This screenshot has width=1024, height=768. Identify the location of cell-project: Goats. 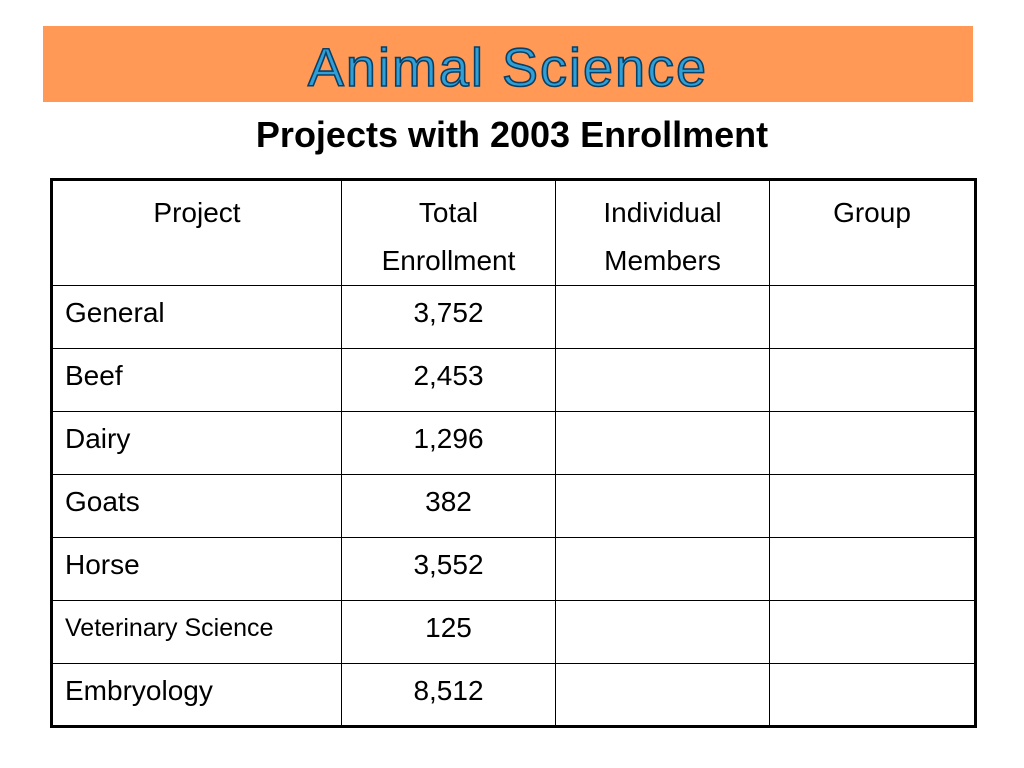
(196, 506).